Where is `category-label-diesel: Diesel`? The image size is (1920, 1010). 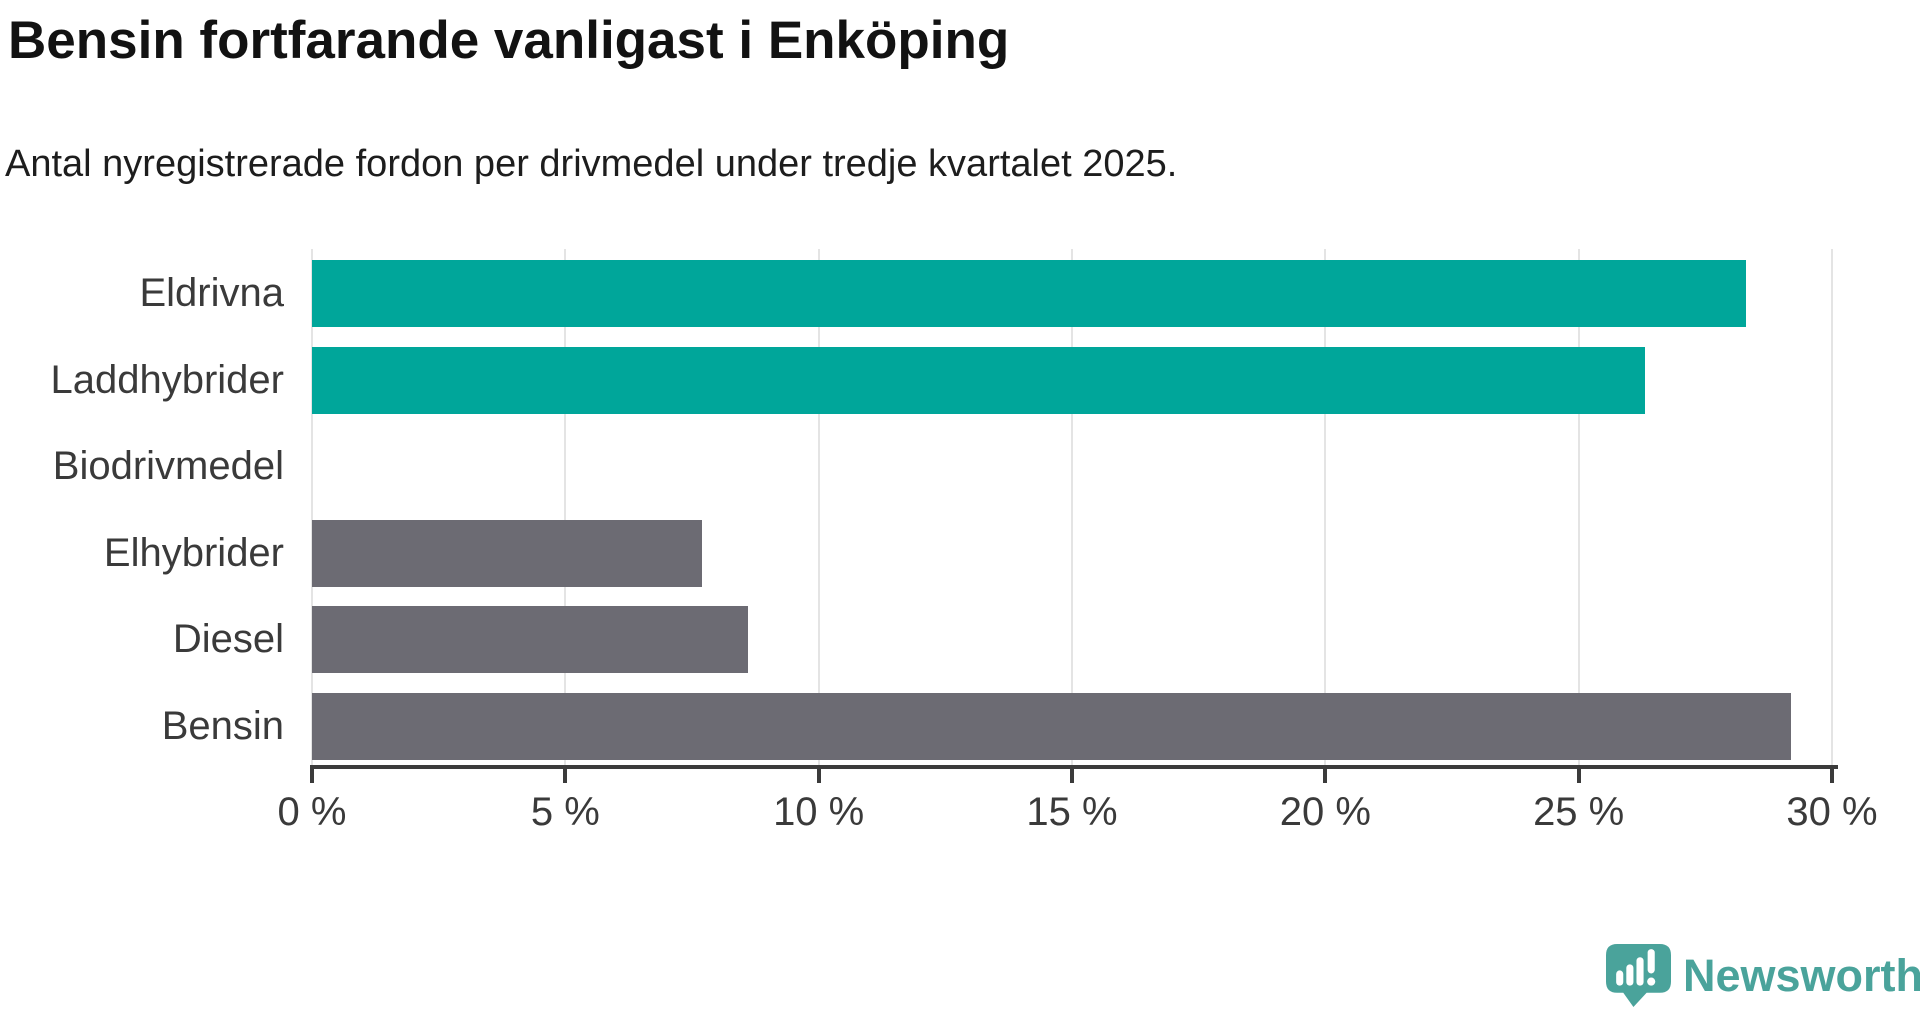 category-label-diesel: Diesel is located at coordinates (228, 639).